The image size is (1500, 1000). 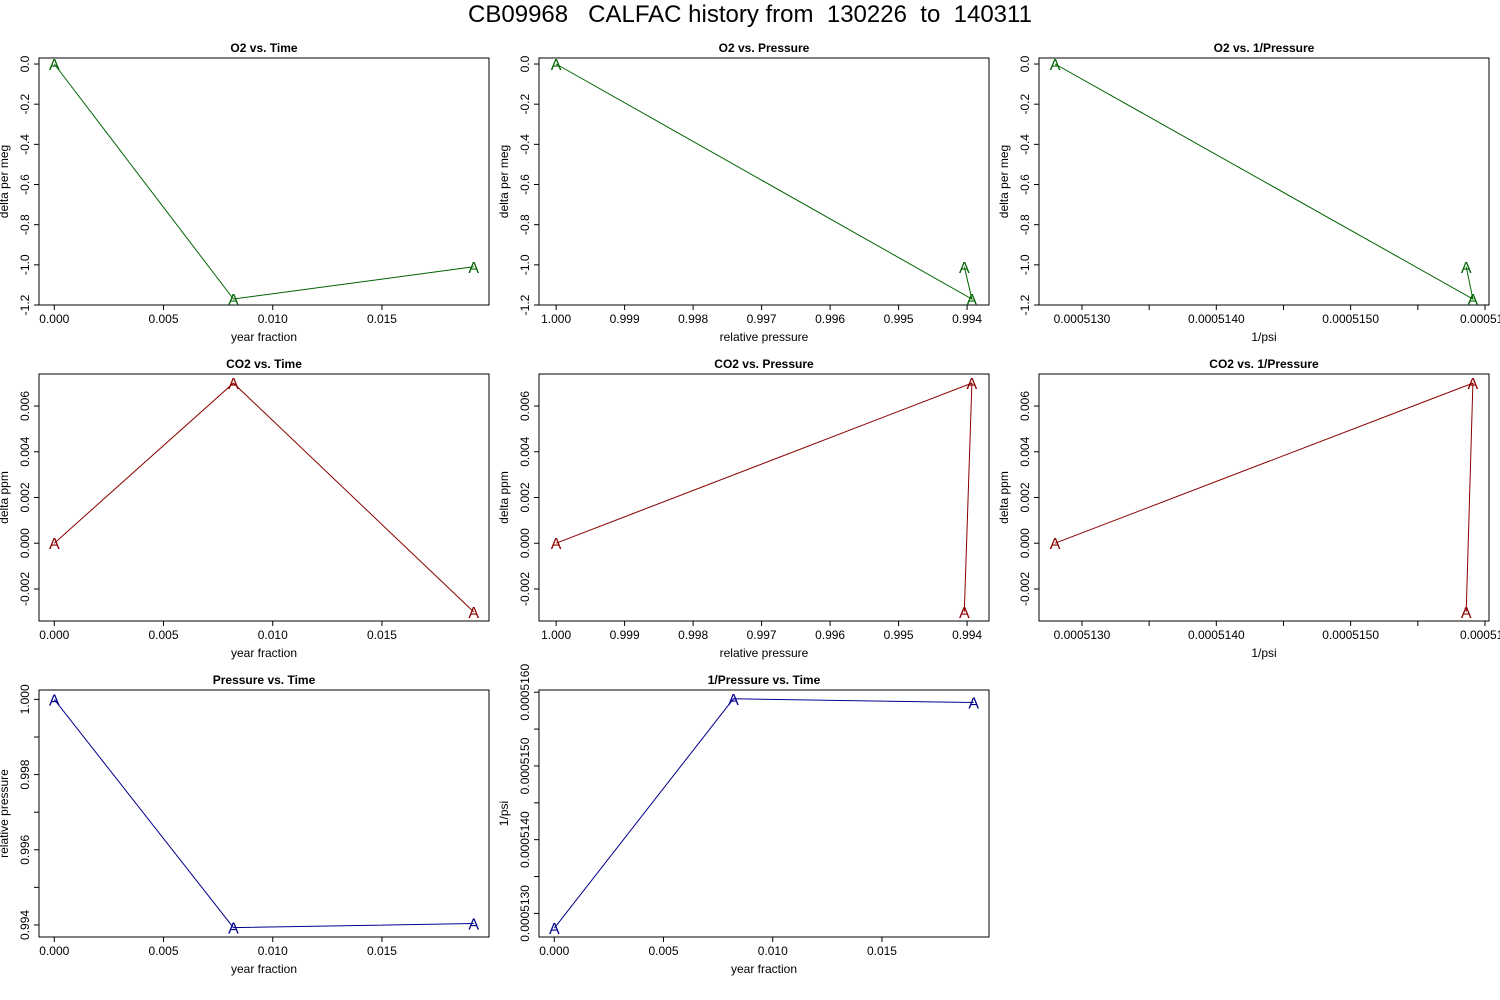 What do you see at coordinates (525, 264) in the screenshot?
I see `y-tick-label: -1.0` at bounding box center [525, 264].